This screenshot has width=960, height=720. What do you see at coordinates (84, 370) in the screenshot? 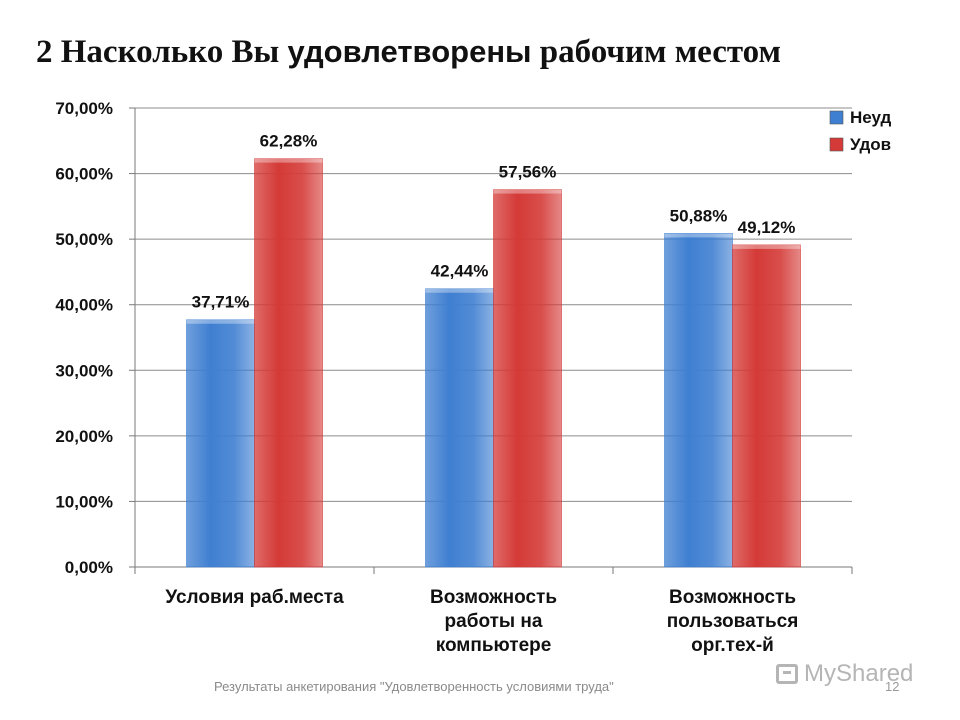
I see `y-tick-label: 30,00%` at bounding box center [84, 370].